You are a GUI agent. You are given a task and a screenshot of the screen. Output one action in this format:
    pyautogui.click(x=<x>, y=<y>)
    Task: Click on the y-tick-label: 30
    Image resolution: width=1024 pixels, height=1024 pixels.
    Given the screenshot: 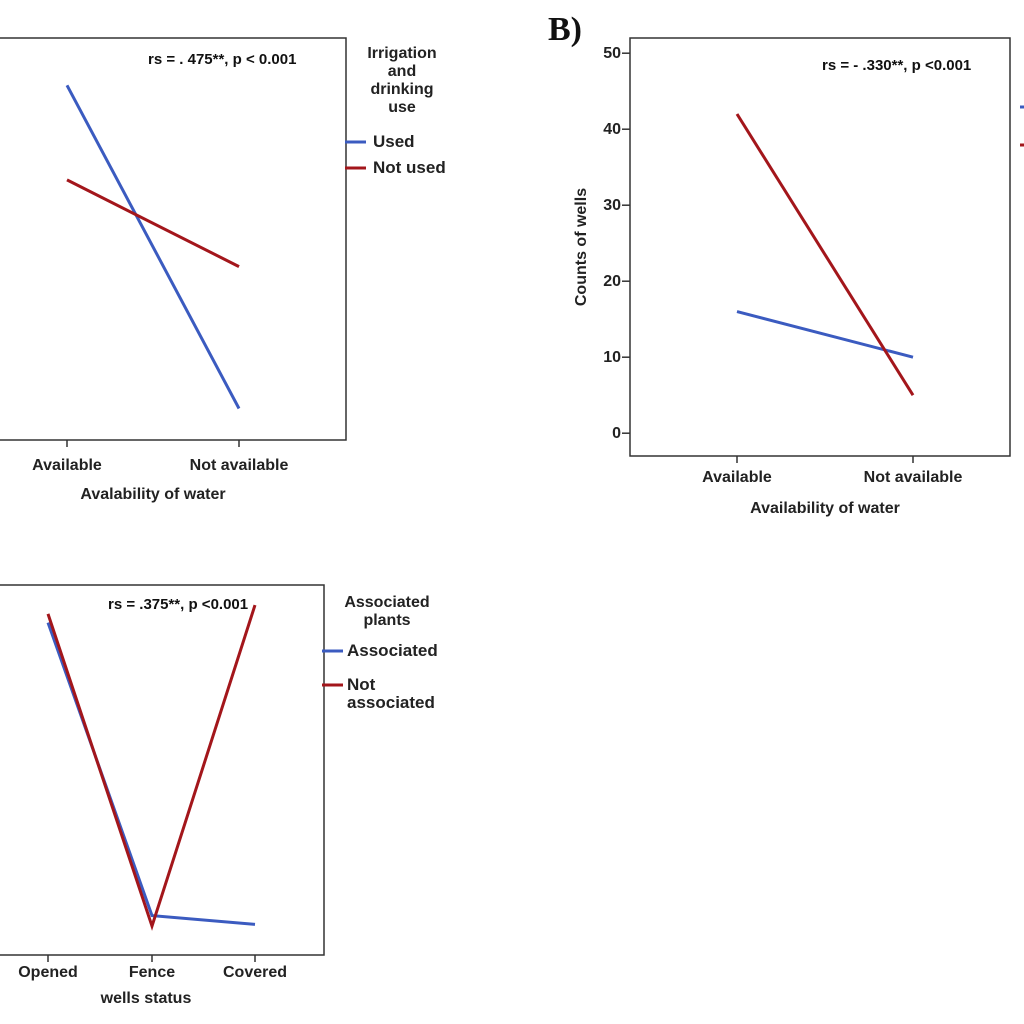 What is the action you would take?
    pyautogui.click(x=612, y=205)
    